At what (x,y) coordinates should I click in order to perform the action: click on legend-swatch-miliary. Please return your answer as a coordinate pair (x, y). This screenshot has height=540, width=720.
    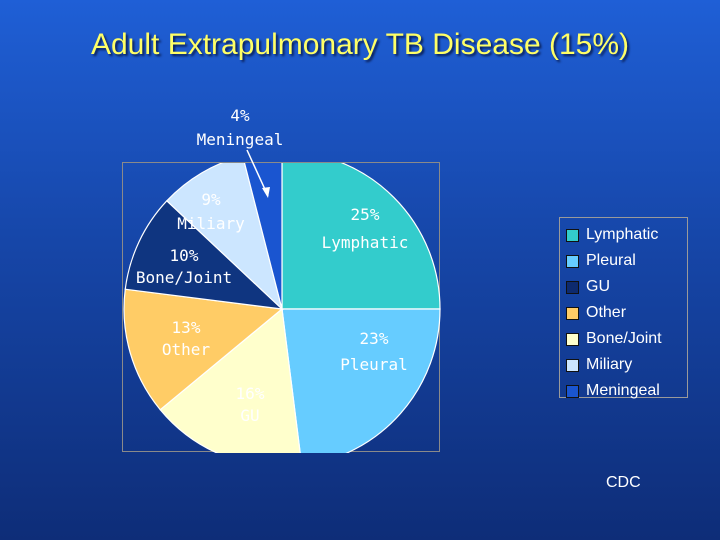
    Looking at the image, I should click on (572, 365).